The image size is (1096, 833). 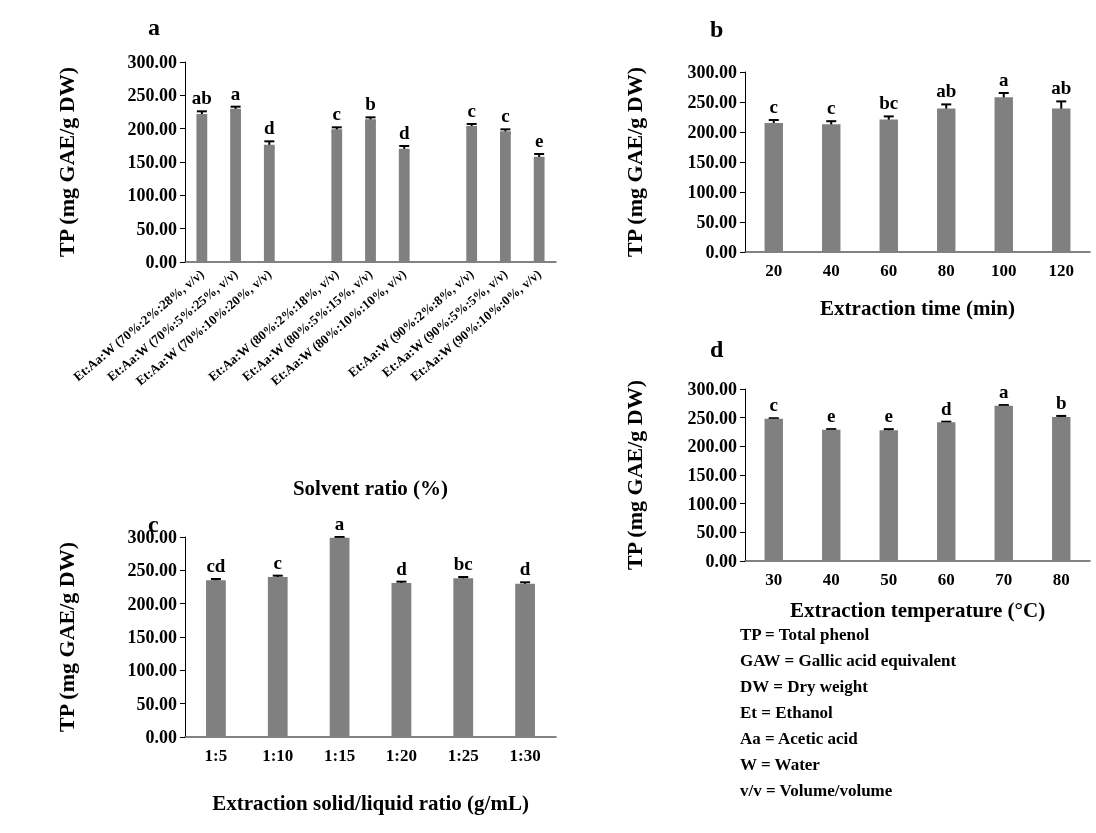 I want to click on x-tick-label: 1:20, so click(x=401, y=755).